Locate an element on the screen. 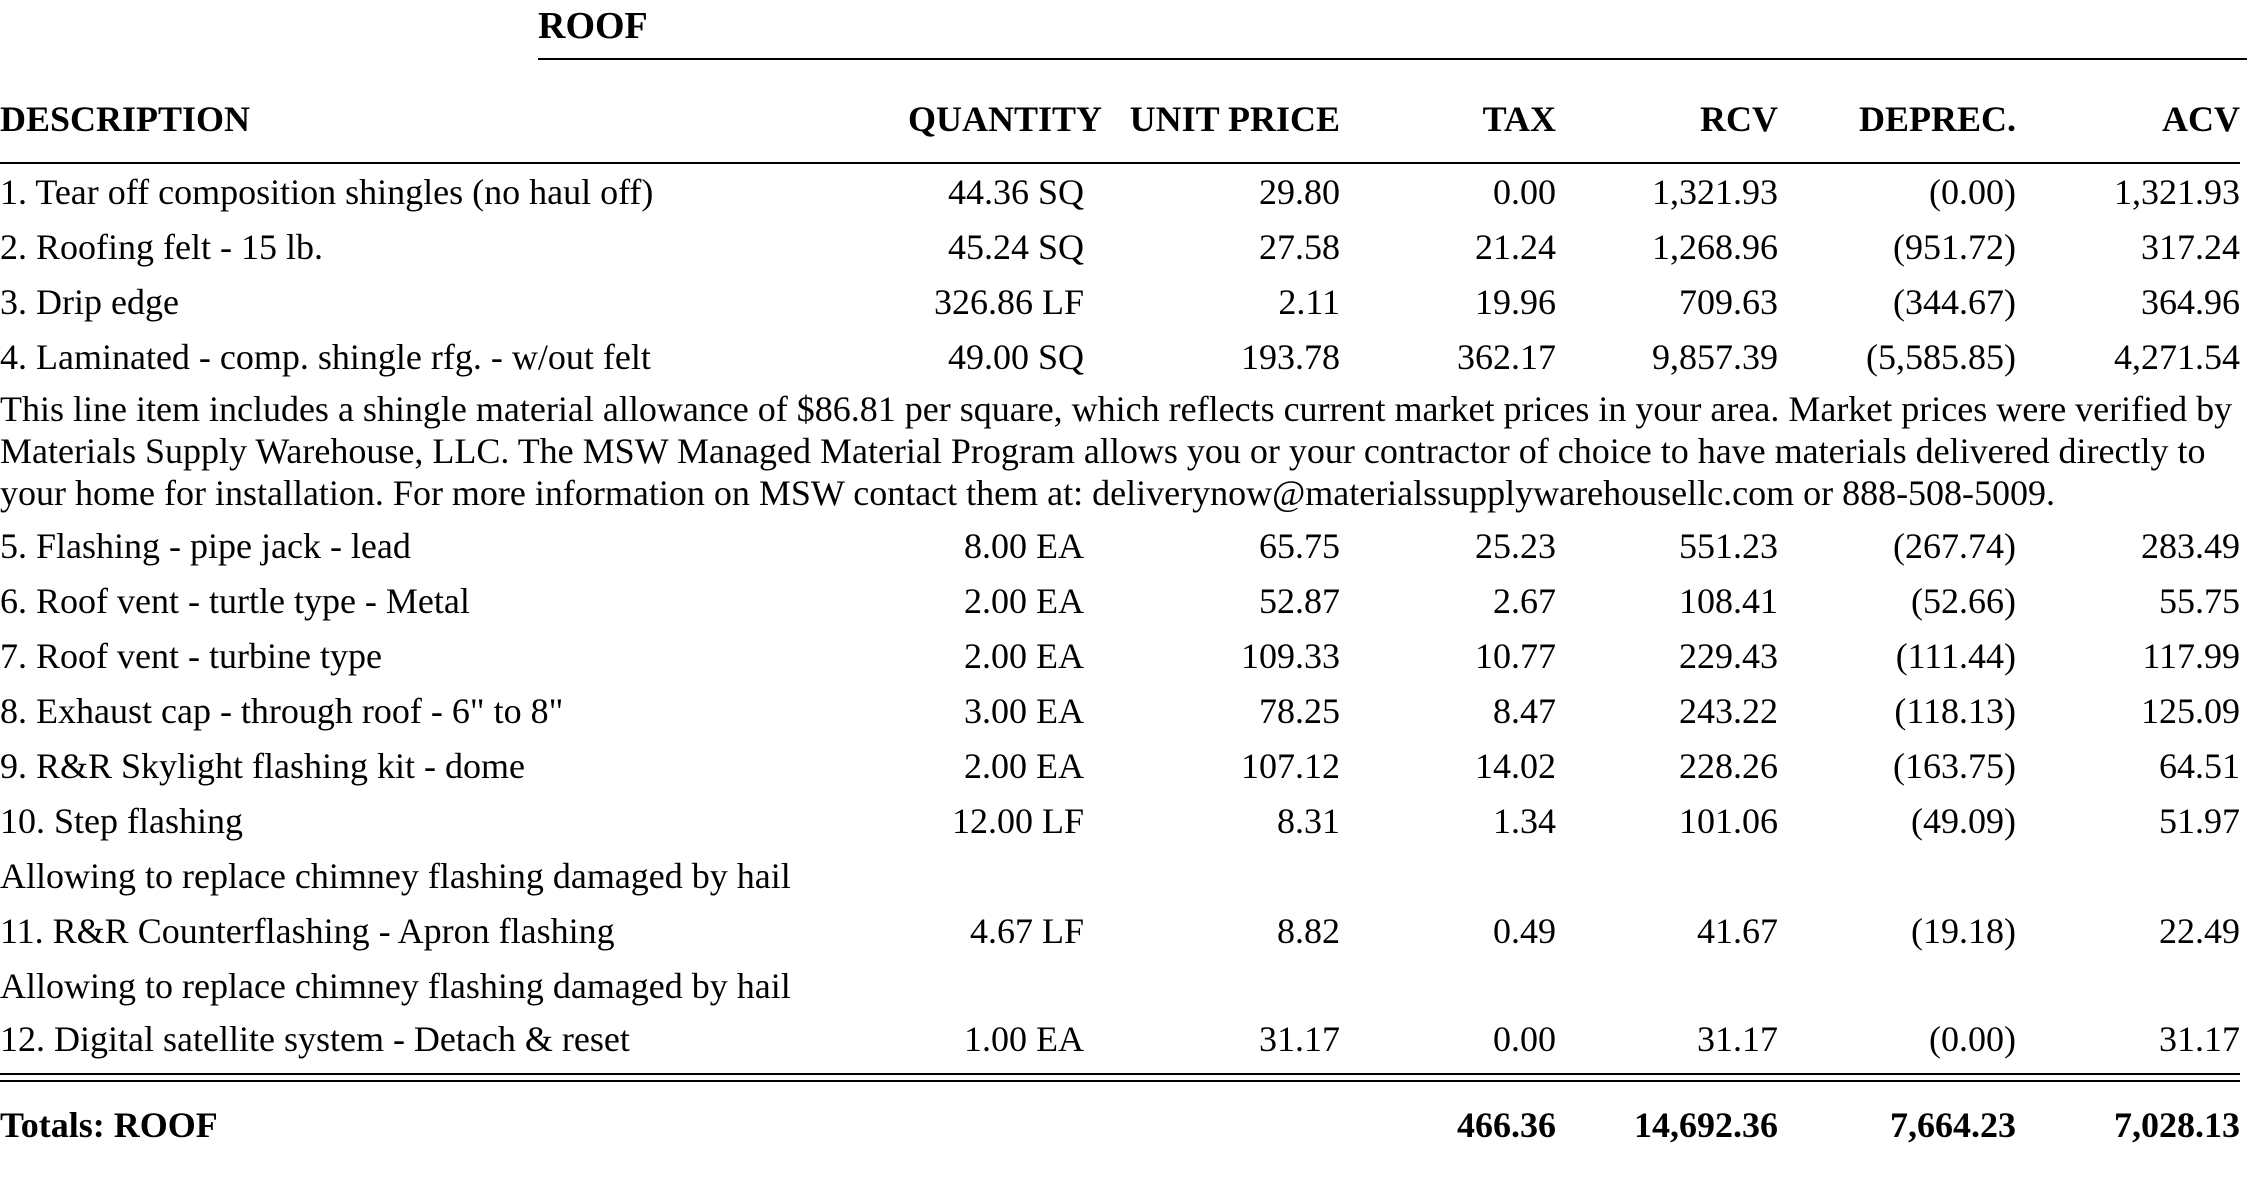 Image resolution: width=2247 pixels, height=1198 pixels. item-unit-price: 52.87 is located at coordinates (1299, 600).